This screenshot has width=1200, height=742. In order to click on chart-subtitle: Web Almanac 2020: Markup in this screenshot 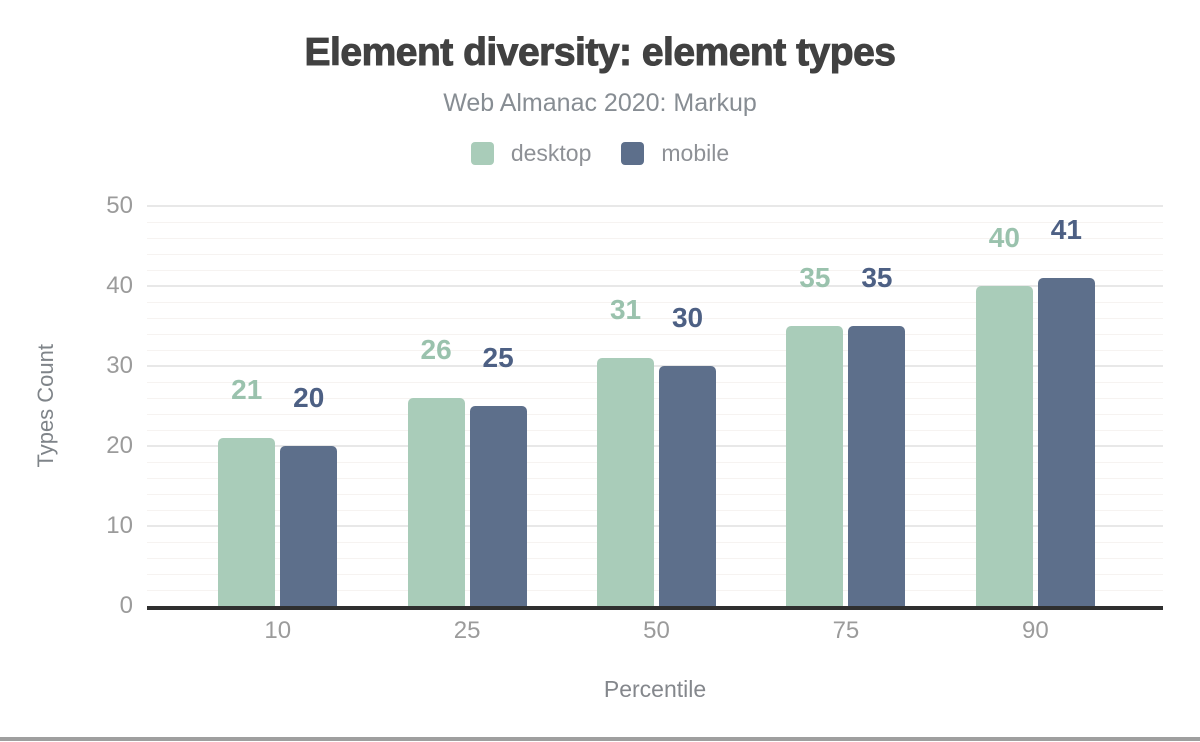, I will do `click(600, 103)`.